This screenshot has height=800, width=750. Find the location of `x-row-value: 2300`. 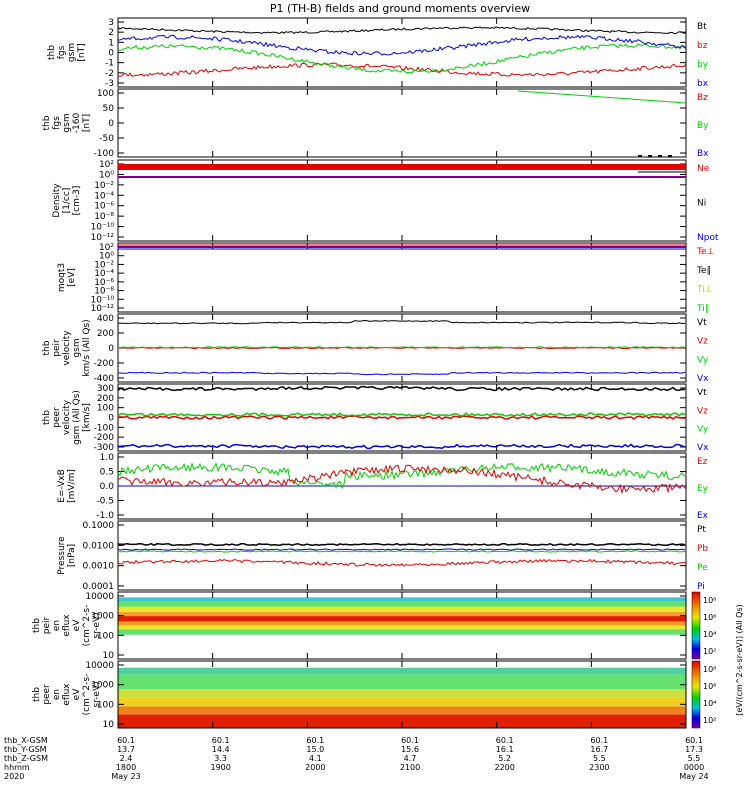

x-row-value: 2300 is located at coordinates (599, 767).